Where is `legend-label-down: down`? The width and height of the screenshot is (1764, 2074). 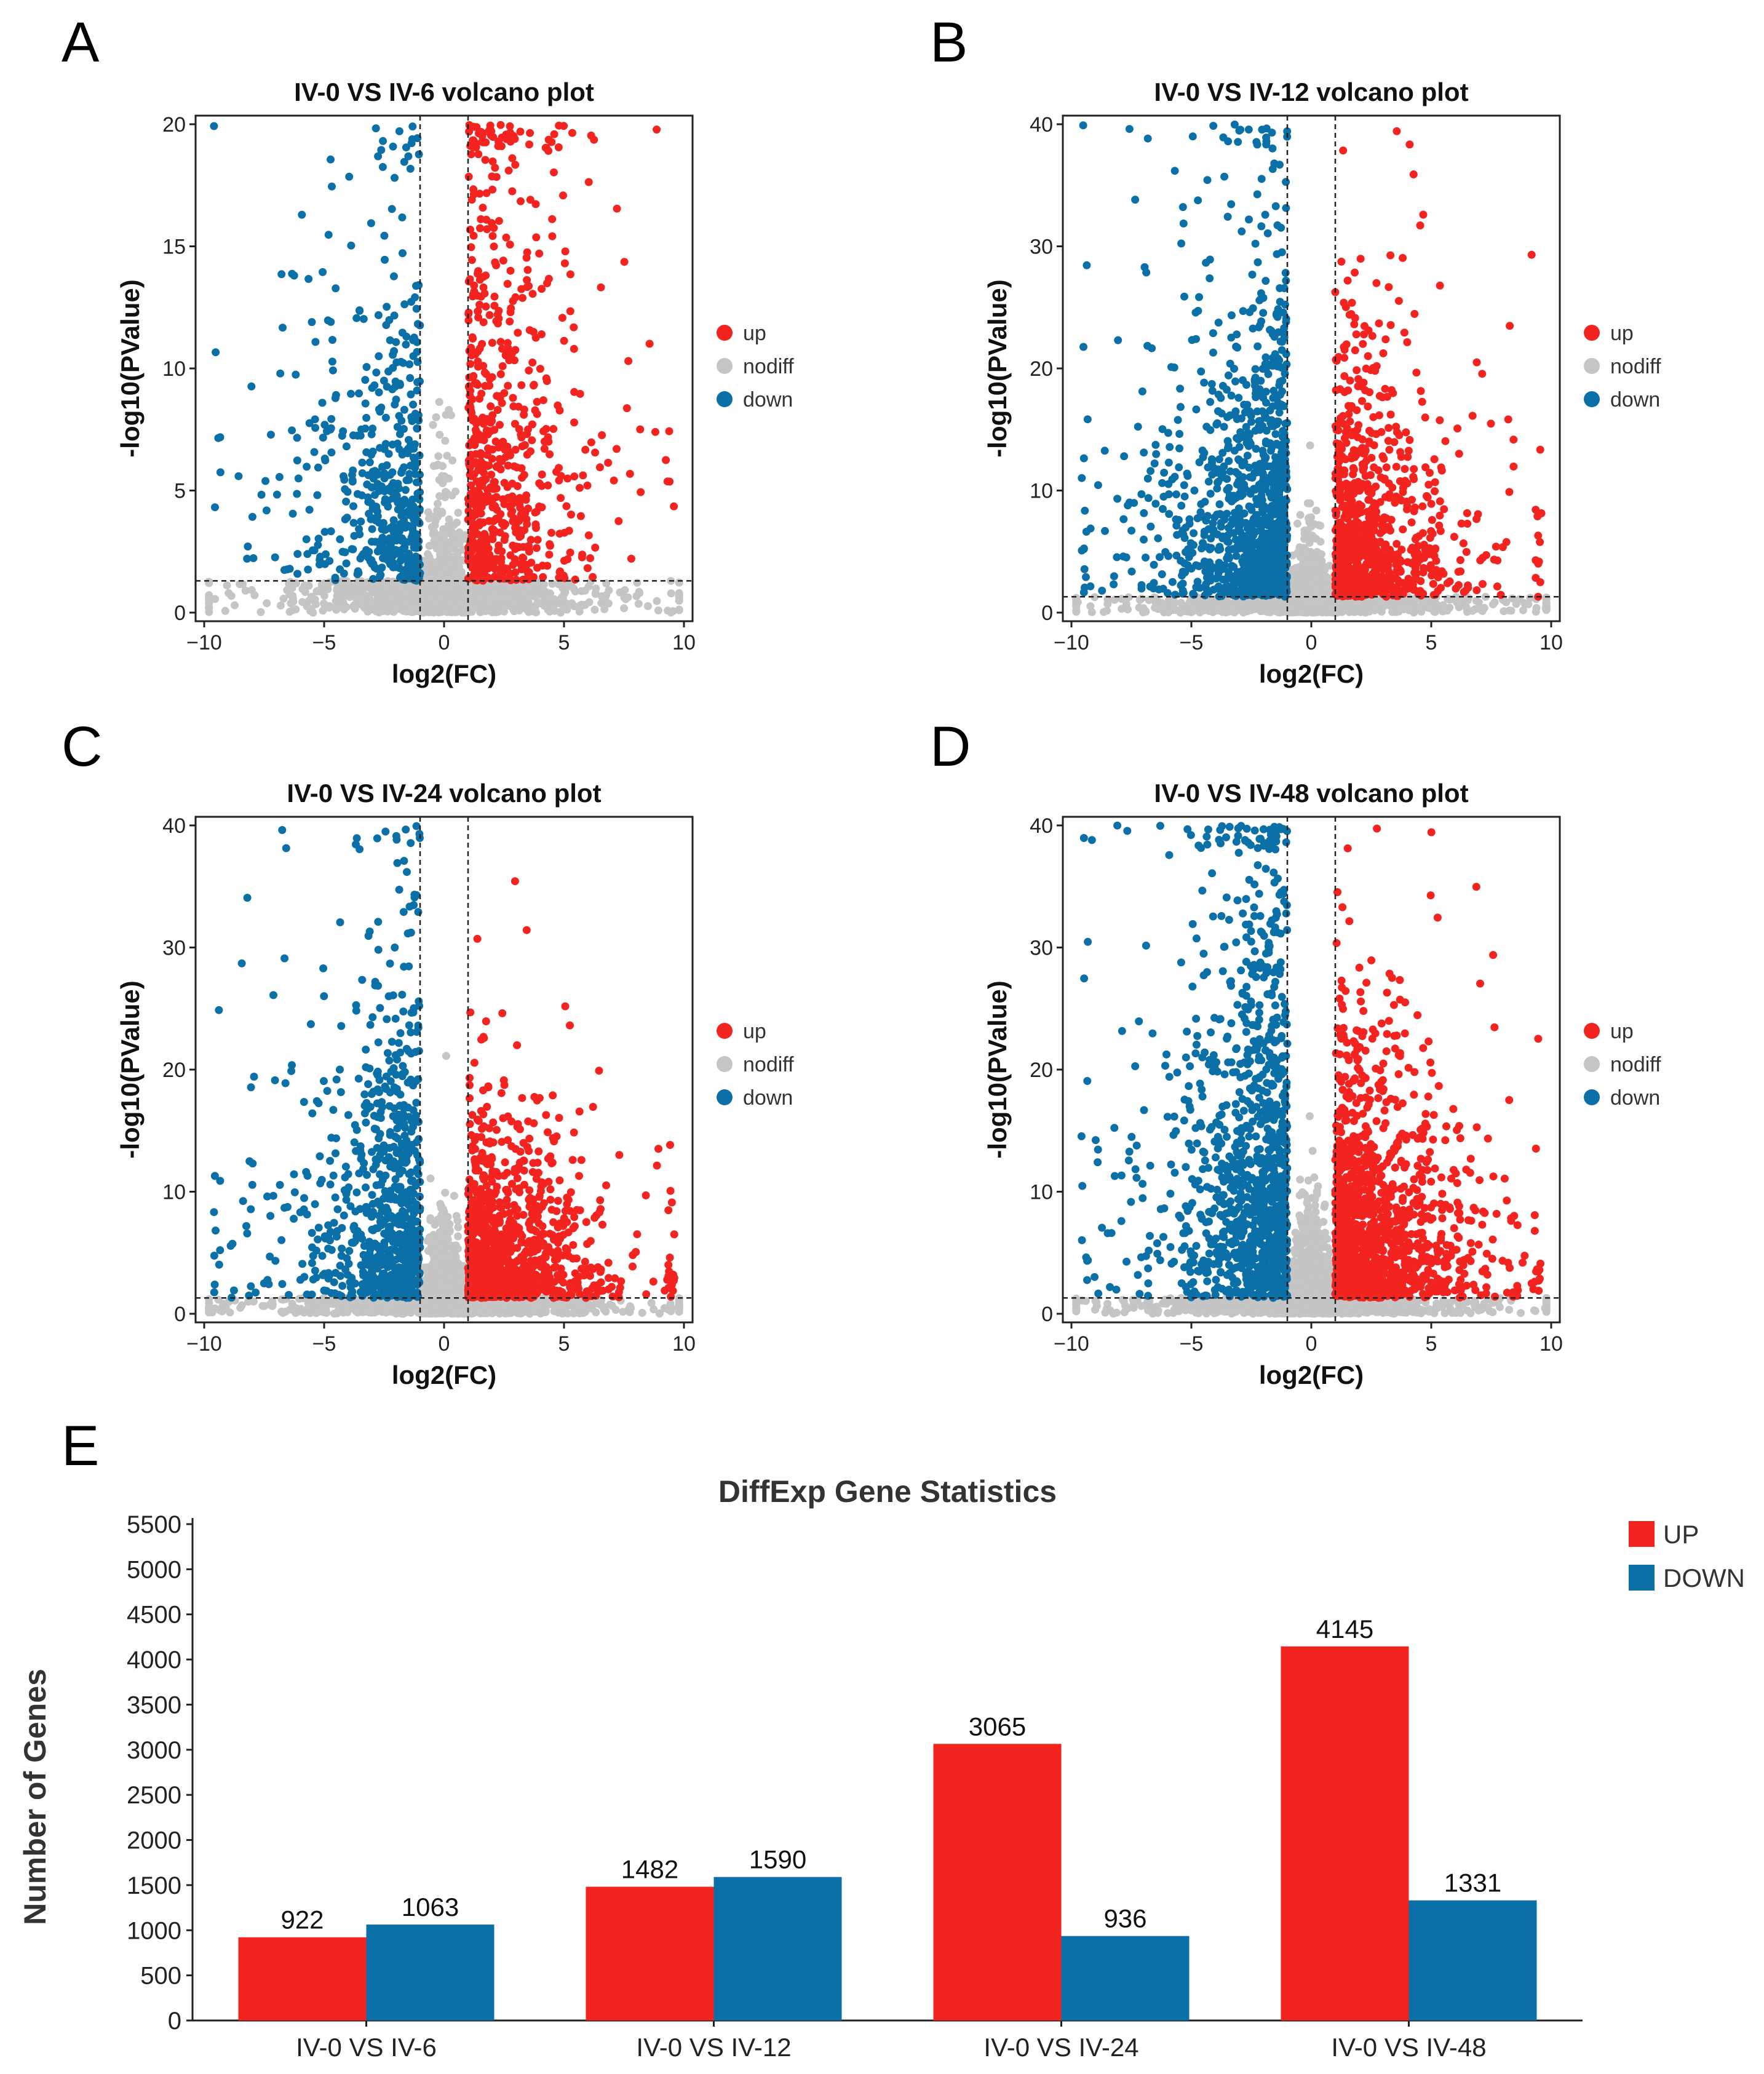
legend-label-down: down is located at coordinates (768, 399).